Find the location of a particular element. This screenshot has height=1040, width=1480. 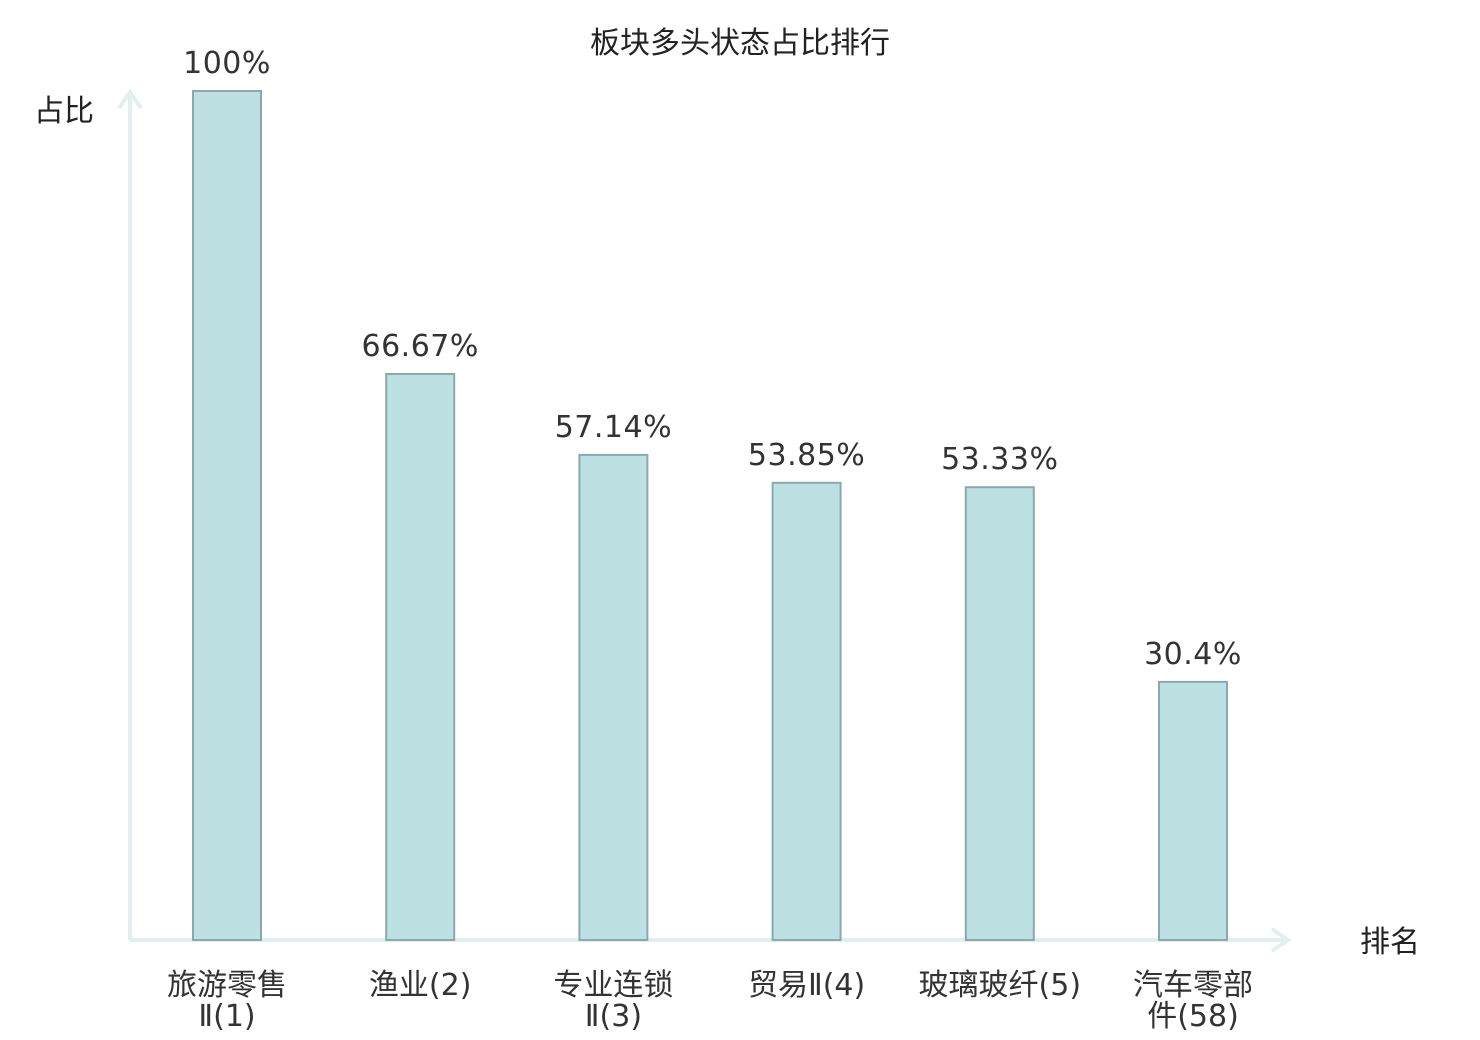

category-label-line: Ⅱ(3) is located at coordinates (613, 1016).